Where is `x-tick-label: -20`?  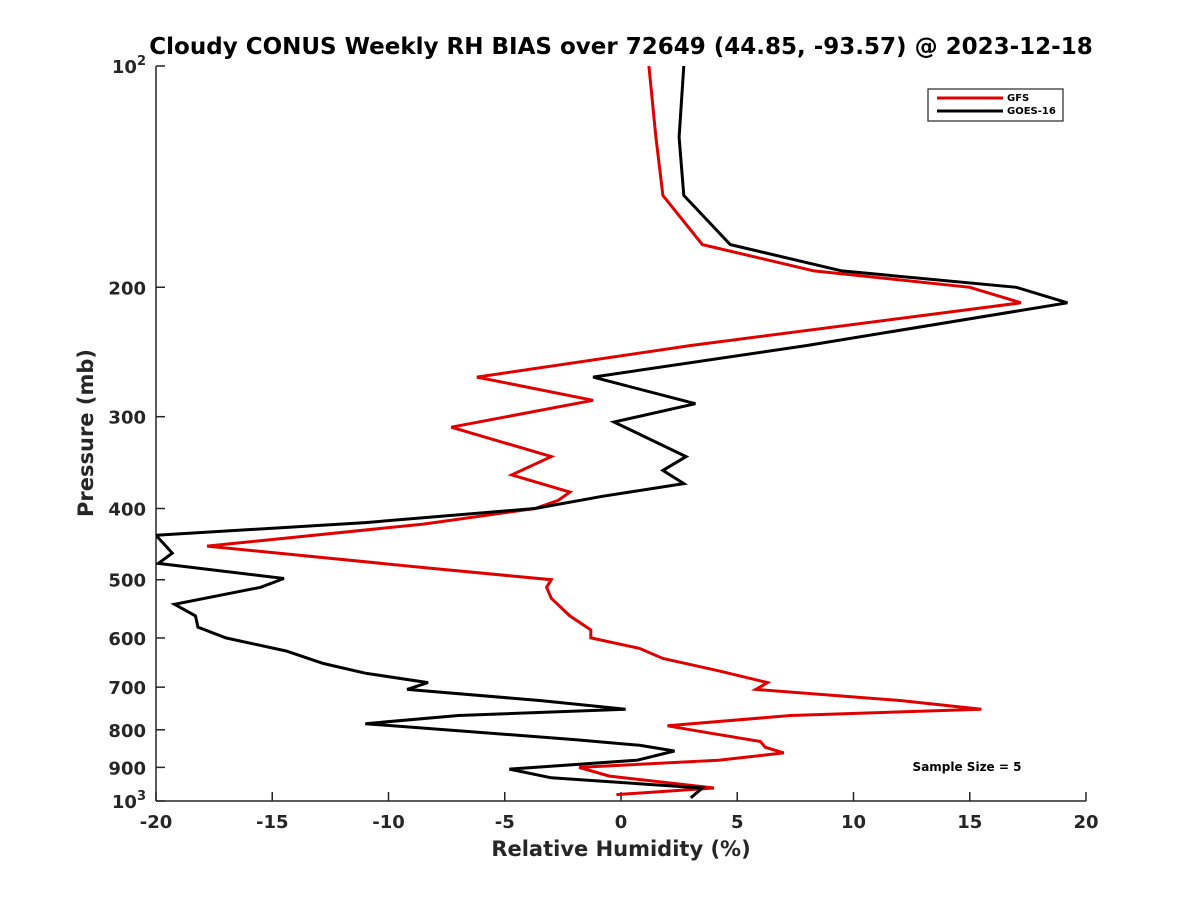 x-tick-label: -20 is located at coordinates (156, 822).